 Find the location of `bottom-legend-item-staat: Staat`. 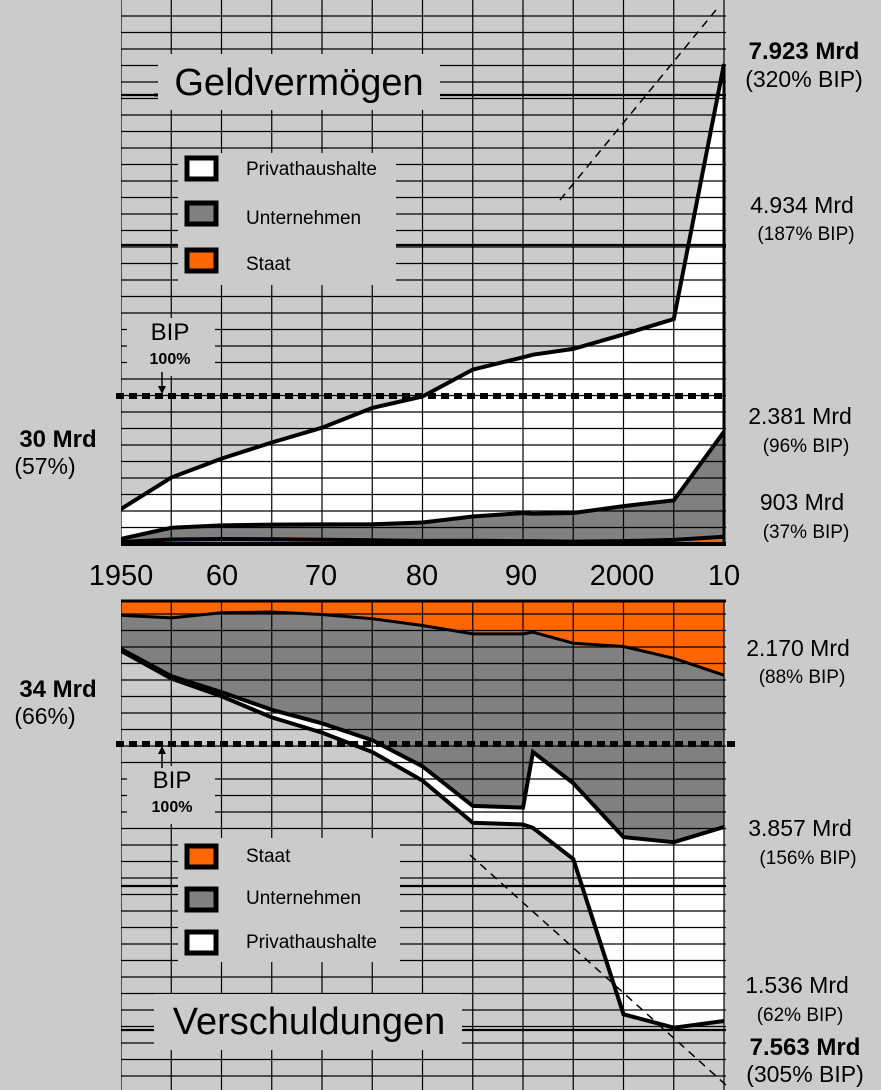

bottom-legend-item-staat: Staat is located at coordinates (237, 856).